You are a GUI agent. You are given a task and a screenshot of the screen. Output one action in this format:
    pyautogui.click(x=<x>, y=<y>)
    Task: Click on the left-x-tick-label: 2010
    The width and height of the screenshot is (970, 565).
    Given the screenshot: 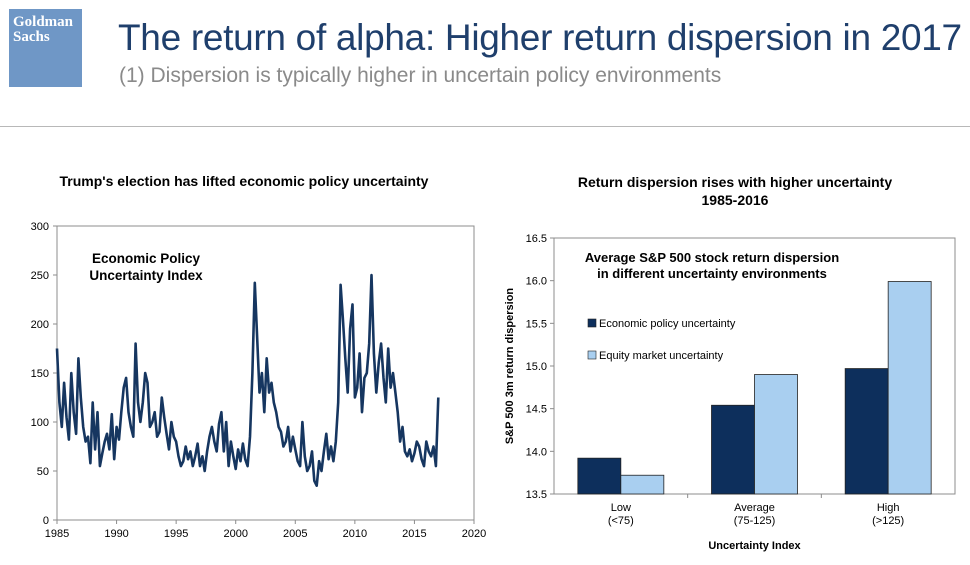 What is the action you would take?
    pyautogui.click(x=355, y=534)
    